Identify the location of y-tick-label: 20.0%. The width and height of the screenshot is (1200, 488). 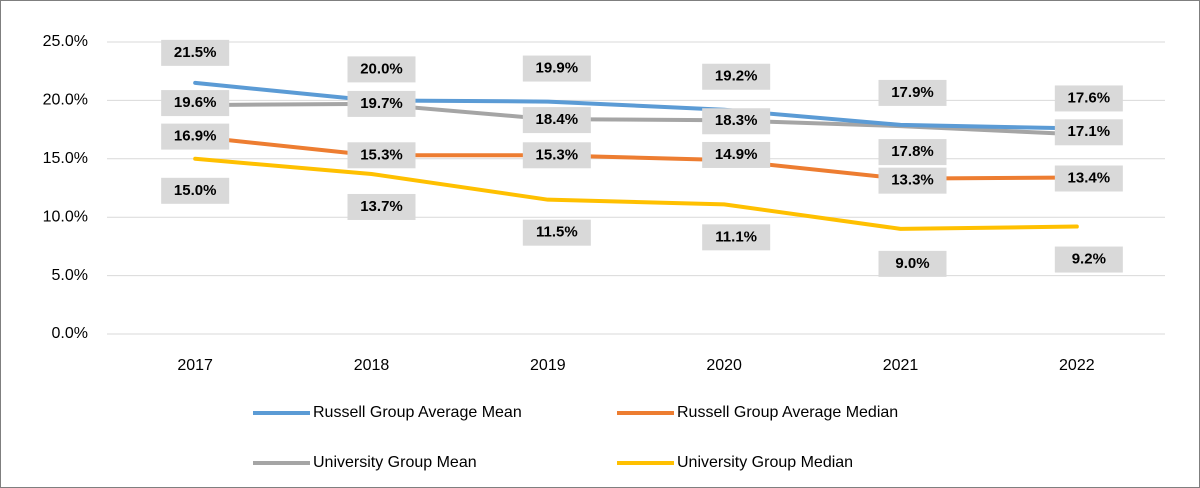
(65, 100).